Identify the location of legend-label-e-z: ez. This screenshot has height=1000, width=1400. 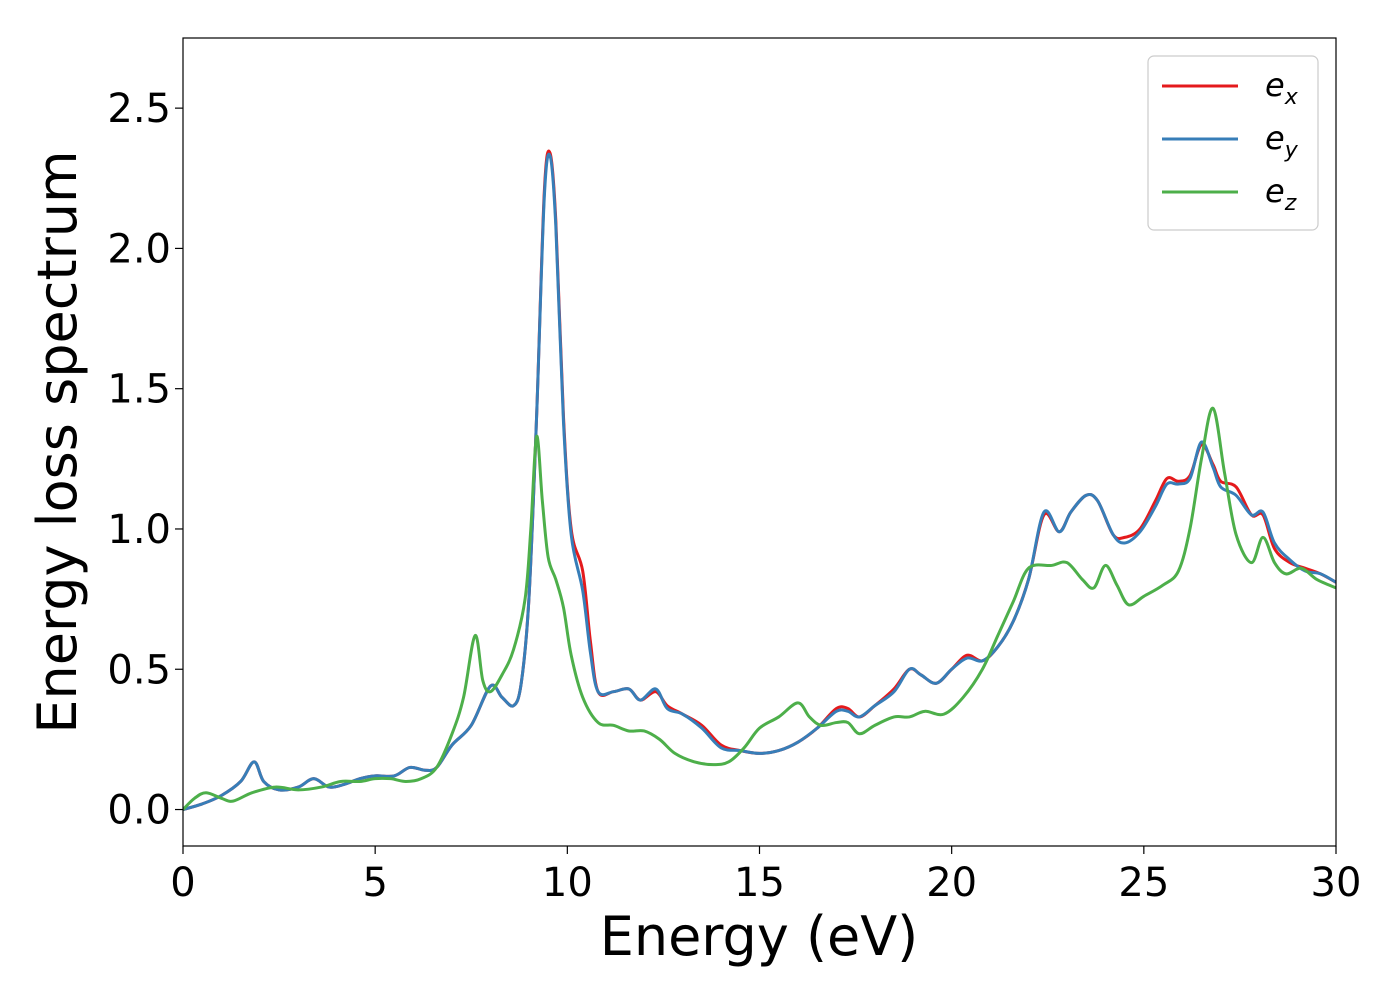
(1281, 194).